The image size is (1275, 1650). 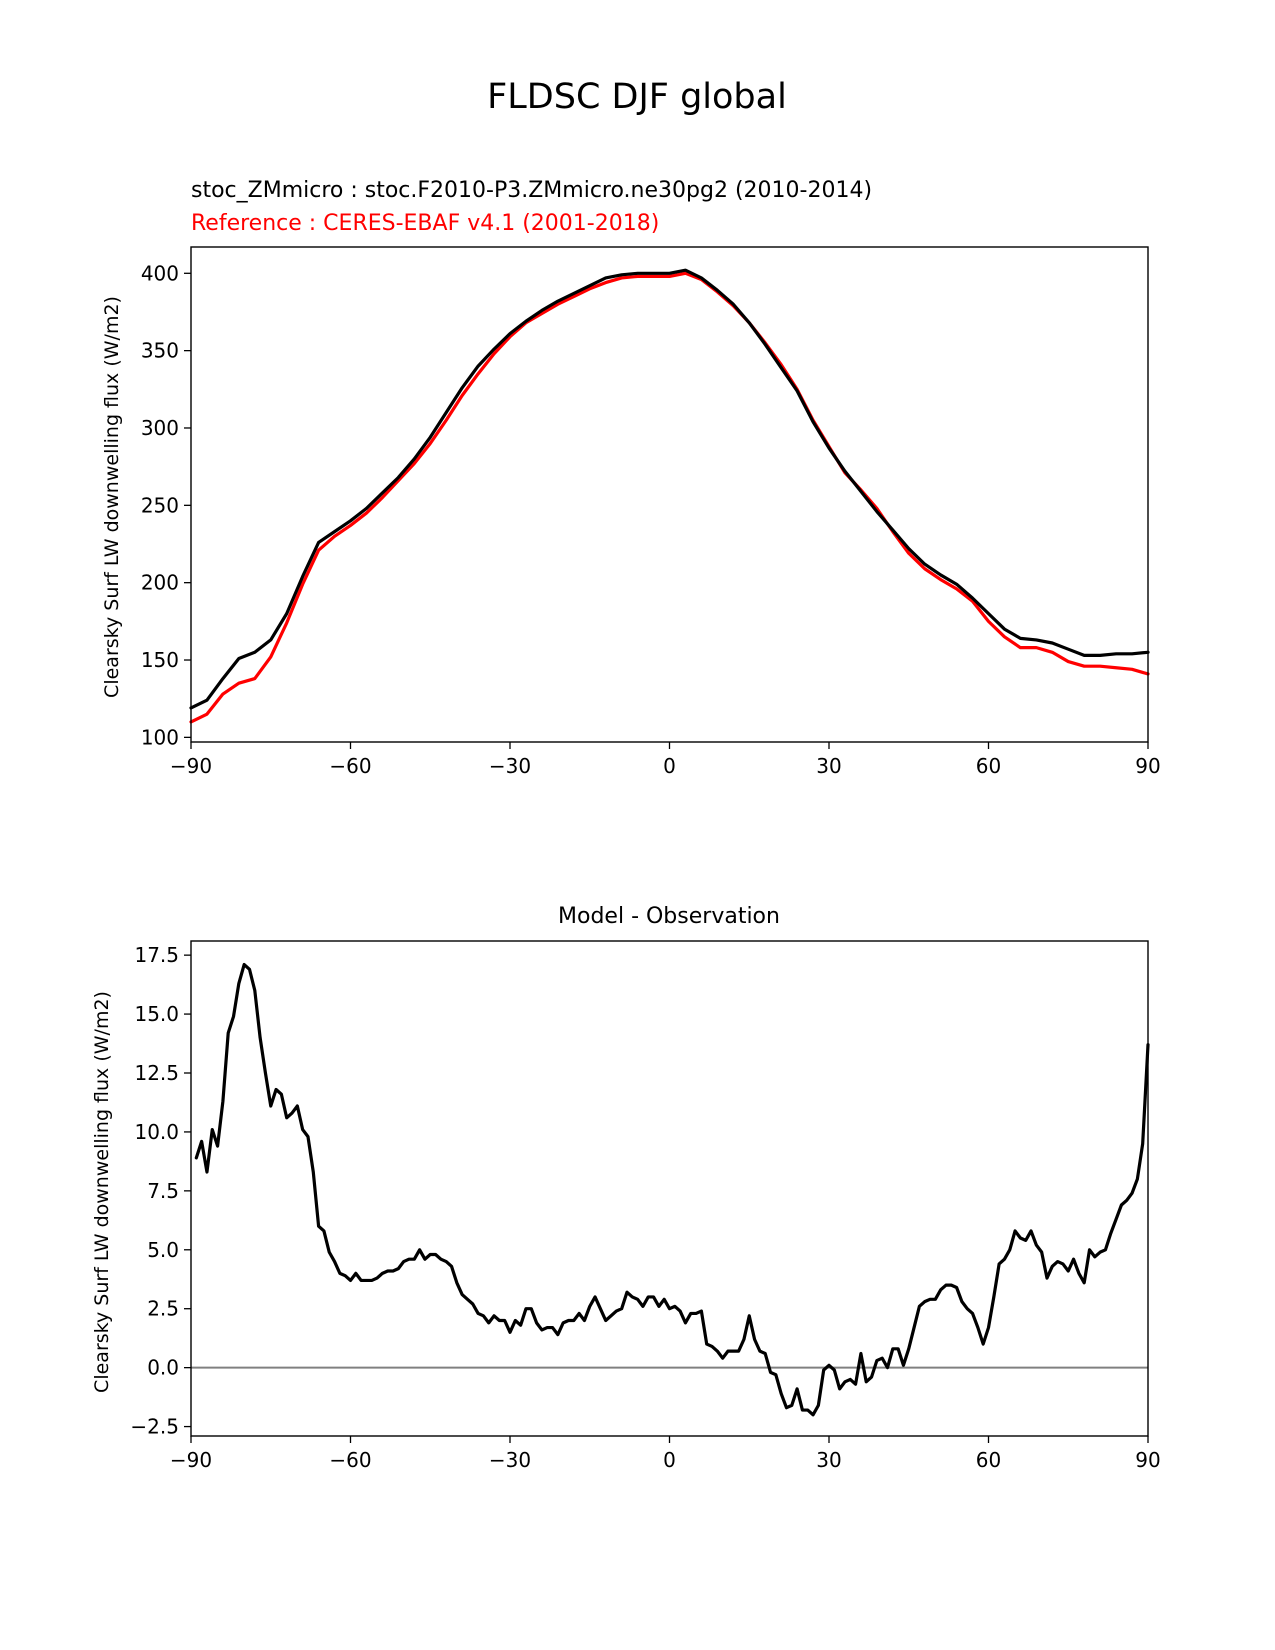 What do you see at coordinates (163, 1368) in the screenshot?
I see `y-tick-label: 0.0` at bounding box center [163, 1368].